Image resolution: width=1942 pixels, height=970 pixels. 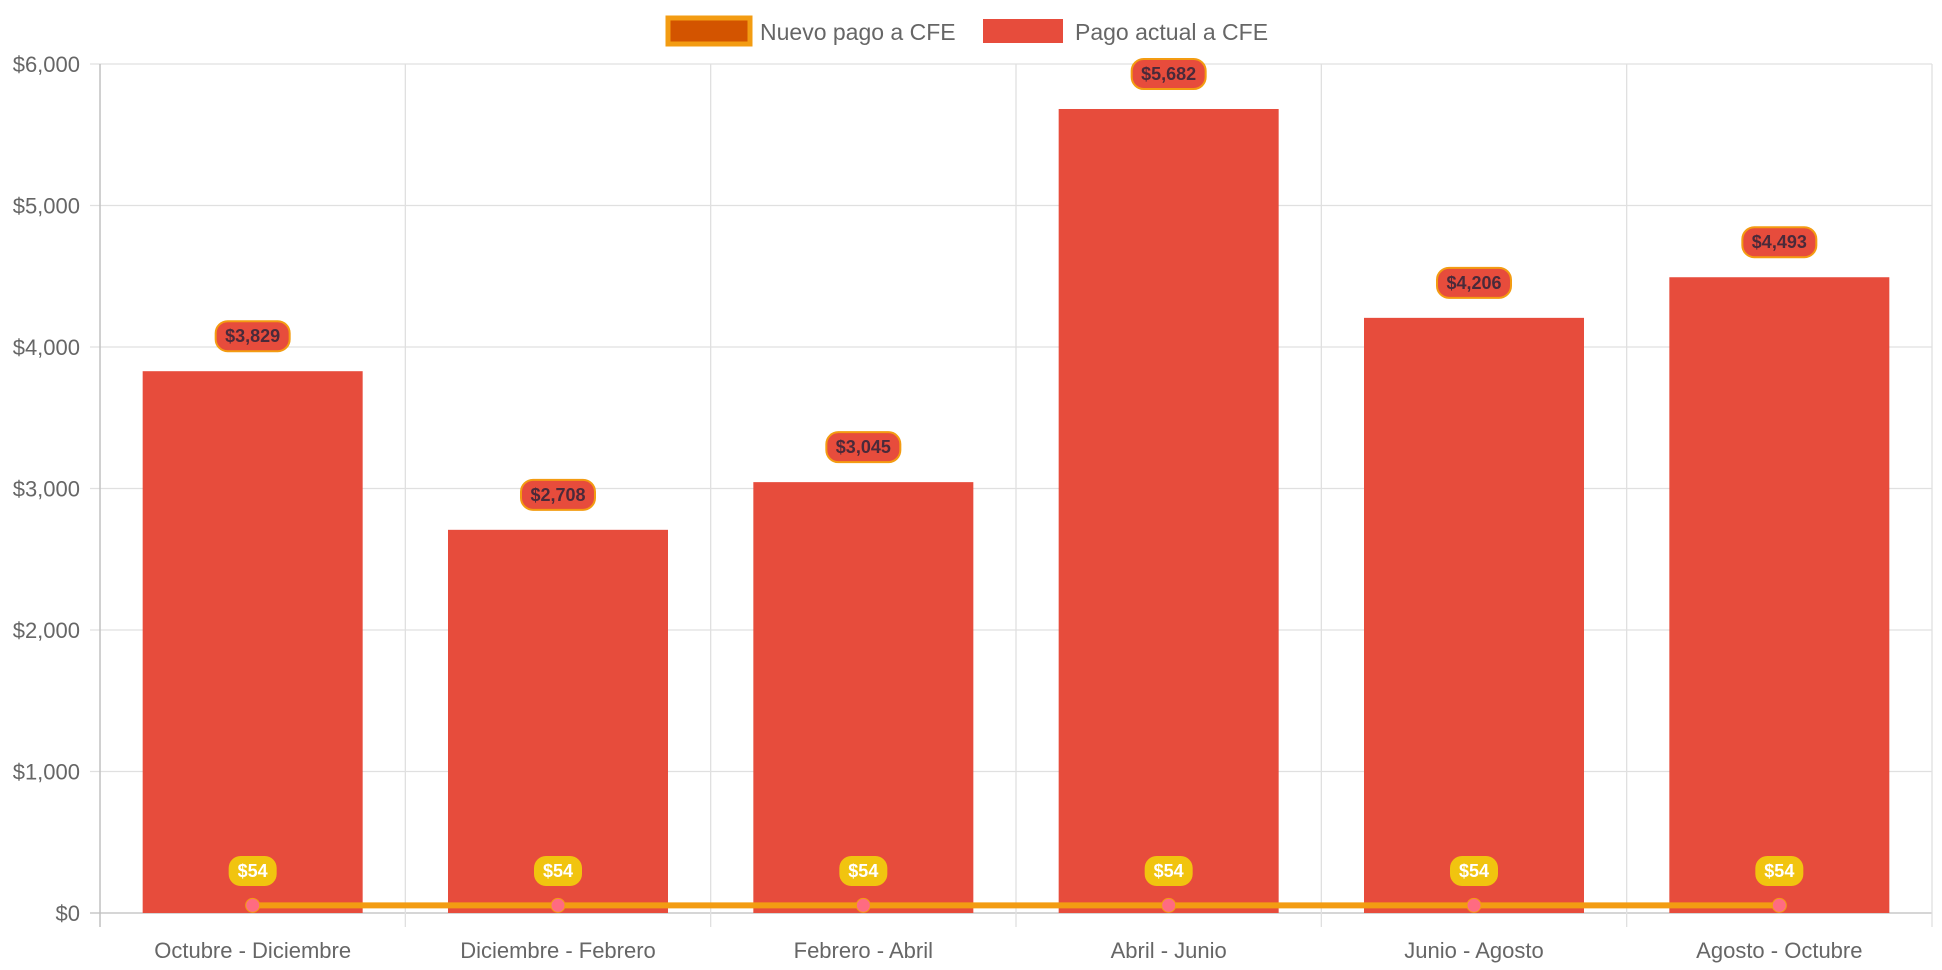 I want to click on y-tick-label: $4,000, so click(x=46, y=347).